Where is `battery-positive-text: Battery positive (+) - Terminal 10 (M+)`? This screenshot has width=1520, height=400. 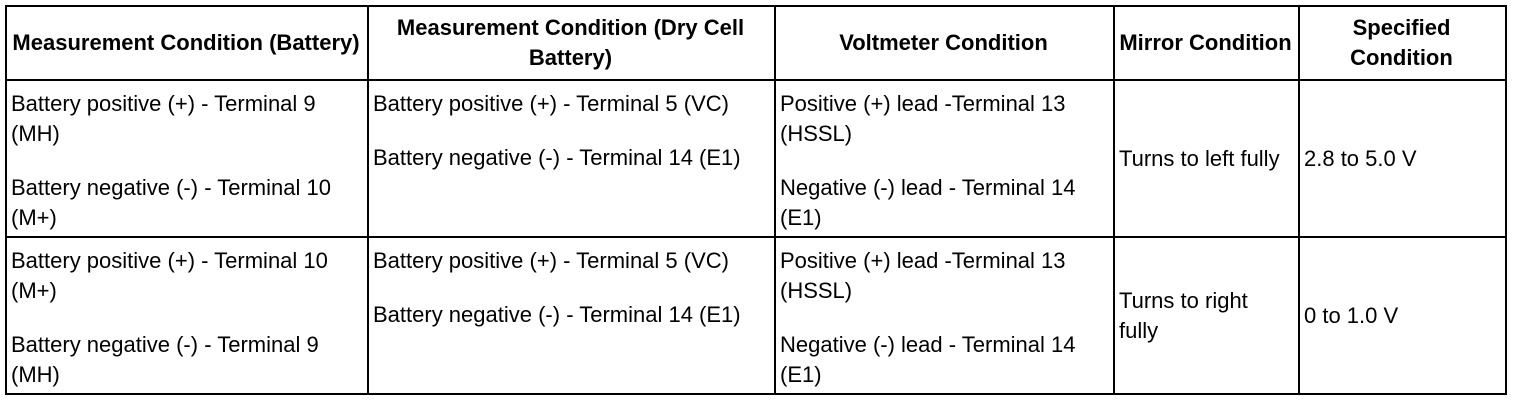 battery-positive-text: Battery positive (+) - Terminal 10 (M+) is located at coordinates (169, 275).